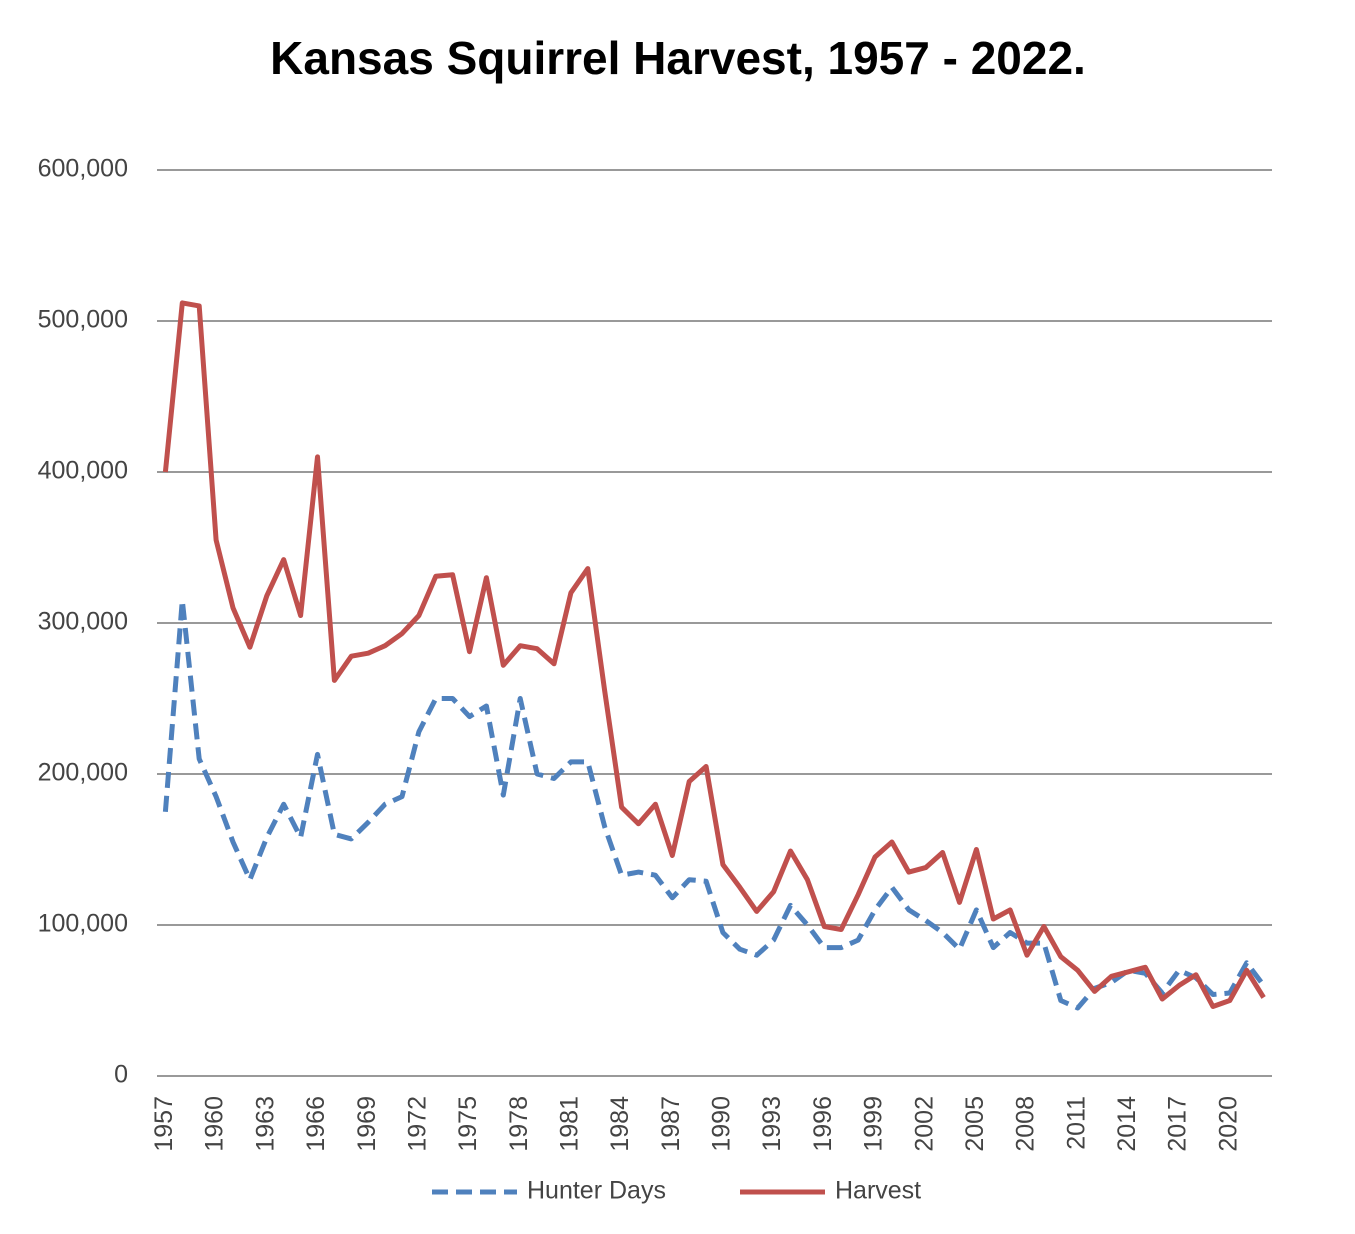 The height and width of the screenshot is (1234, 1355). Describe the element at coordinates (772, 1124) in the screenshot. I see `x-tick-label: 1993` at that location.